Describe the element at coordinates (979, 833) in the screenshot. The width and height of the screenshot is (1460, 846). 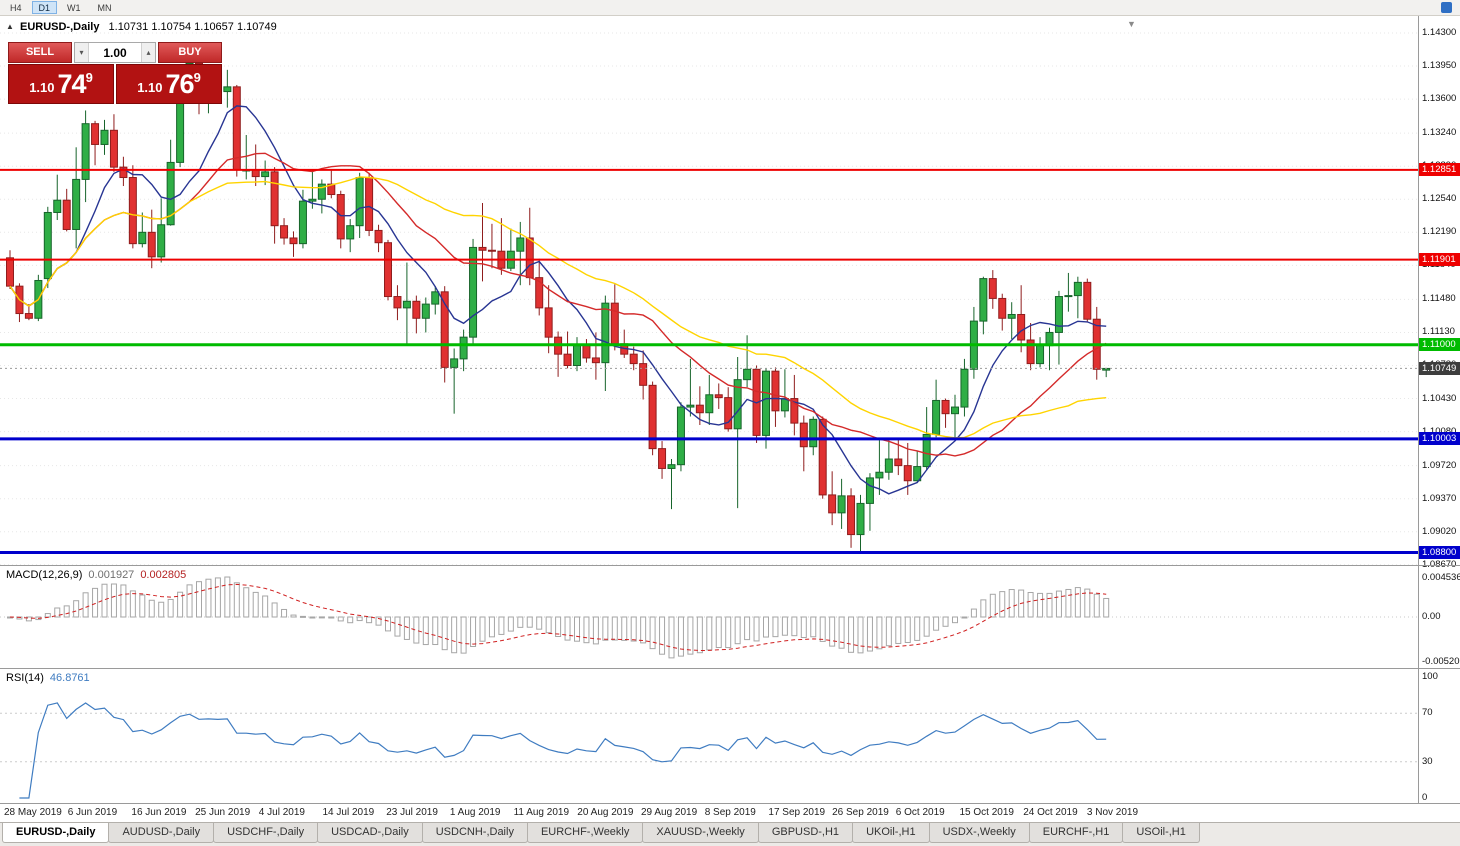
I see `chart-tab-usdx-weekly: USDX-,Weekly` at that location.